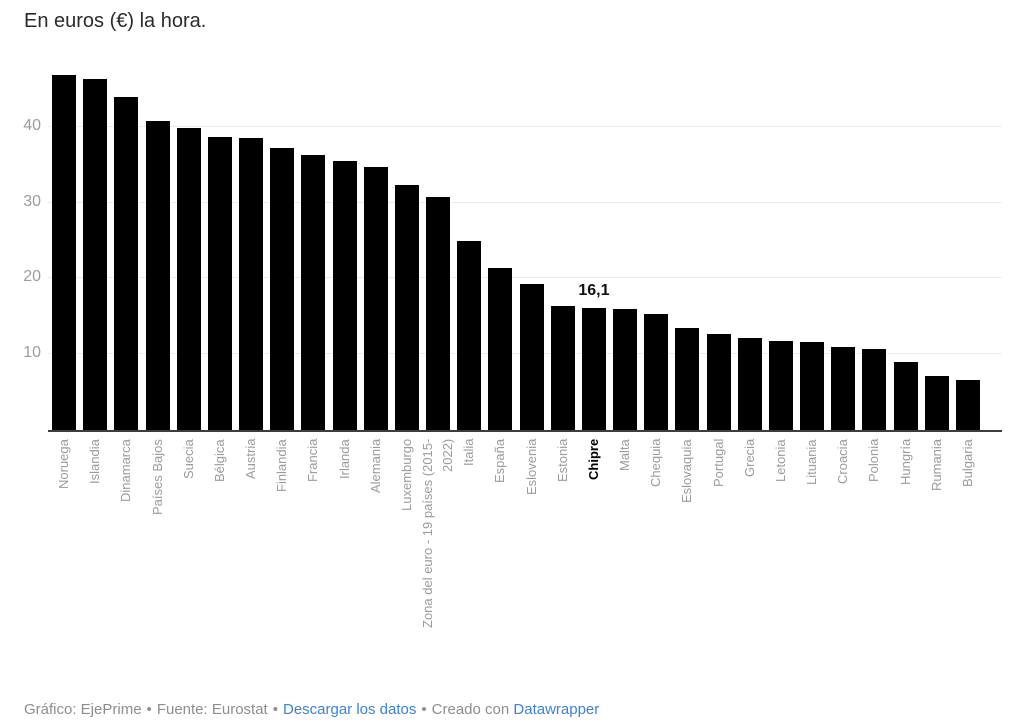 The width and height of the screenshot is (1024, 724). I want to click on bar-group: Francia, so click(313, 273).